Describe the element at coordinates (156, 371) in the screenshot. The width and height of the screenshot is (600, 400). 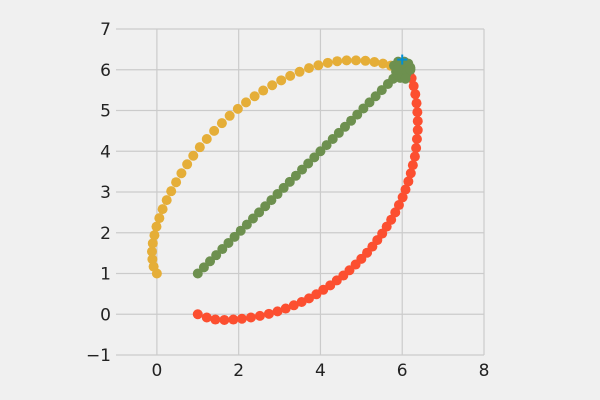
I see `x-tick-label: 0` at that location.